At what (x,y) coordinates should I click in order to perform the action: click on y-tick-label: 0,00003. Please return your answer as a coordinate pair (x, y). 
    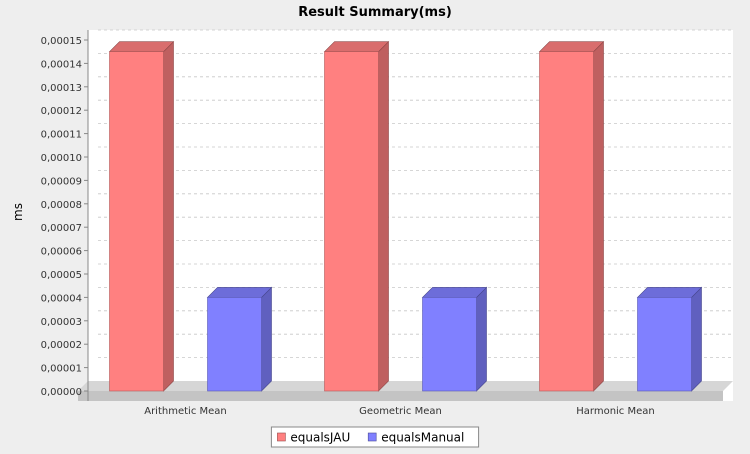
    Looking at the image, I should click on (61, 322).